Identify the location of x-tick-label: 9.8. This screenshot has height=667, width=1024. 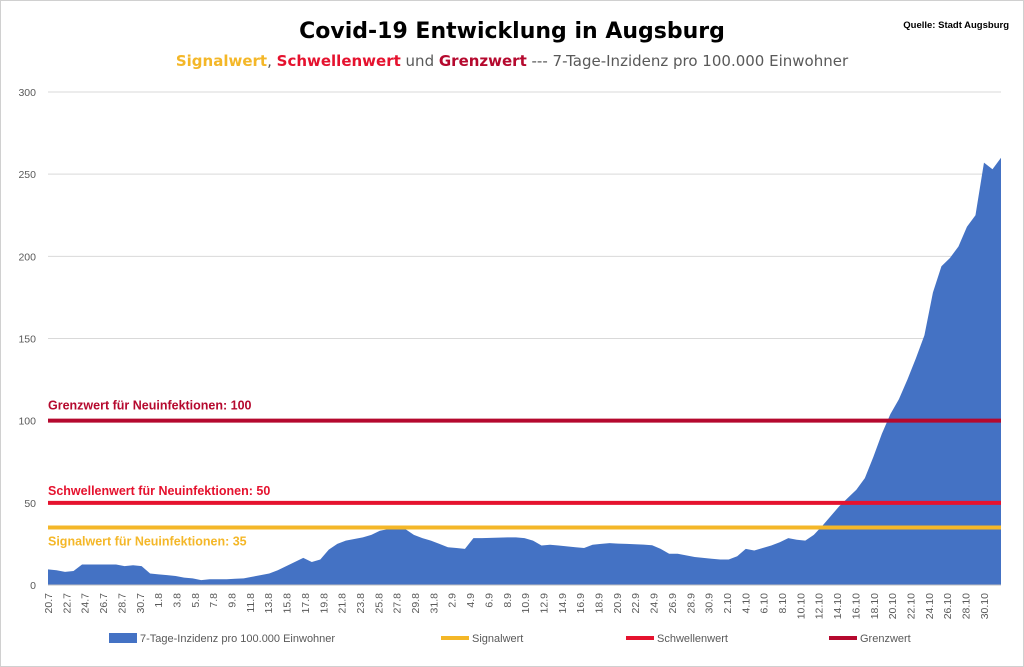
(233, 600).